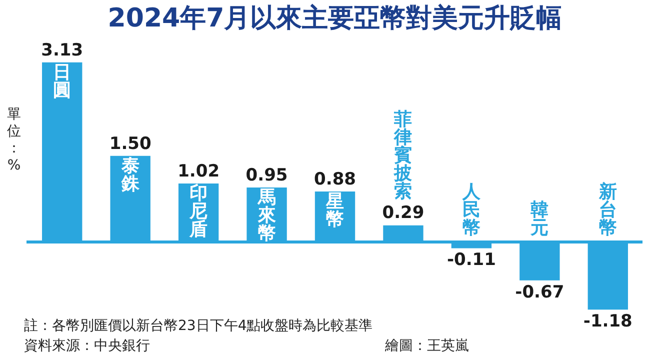 Image resolution: width=656 pixels, height=358 pixels. What do you see at coordinates (403, 155) in the screenshot?
I see `x-tick-label: 菲律賓披索` at bounding box center [403, 155].